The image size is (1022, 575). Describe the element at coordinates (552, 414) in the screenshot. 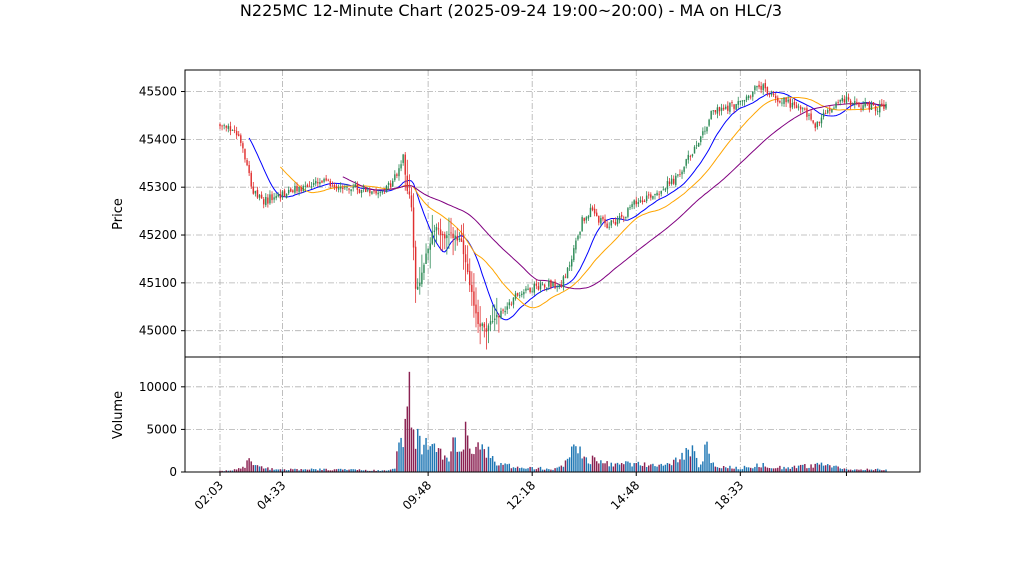

I see `volume-grid` at that location.